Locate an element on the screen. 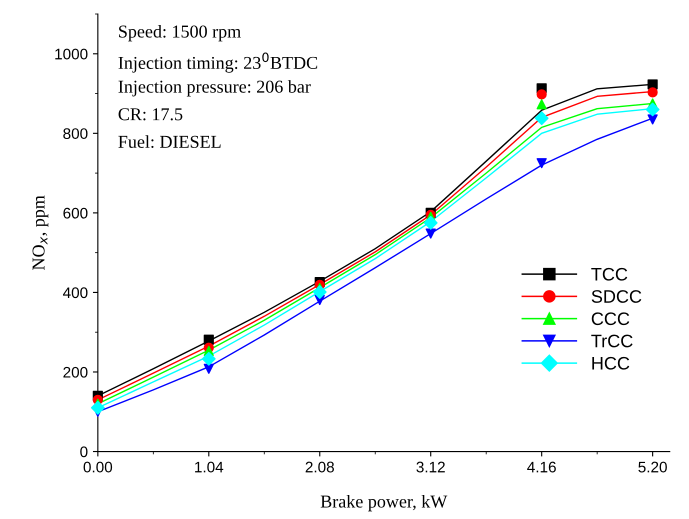  x-tick-label: 2.08 is located at coordinates (320, 467).